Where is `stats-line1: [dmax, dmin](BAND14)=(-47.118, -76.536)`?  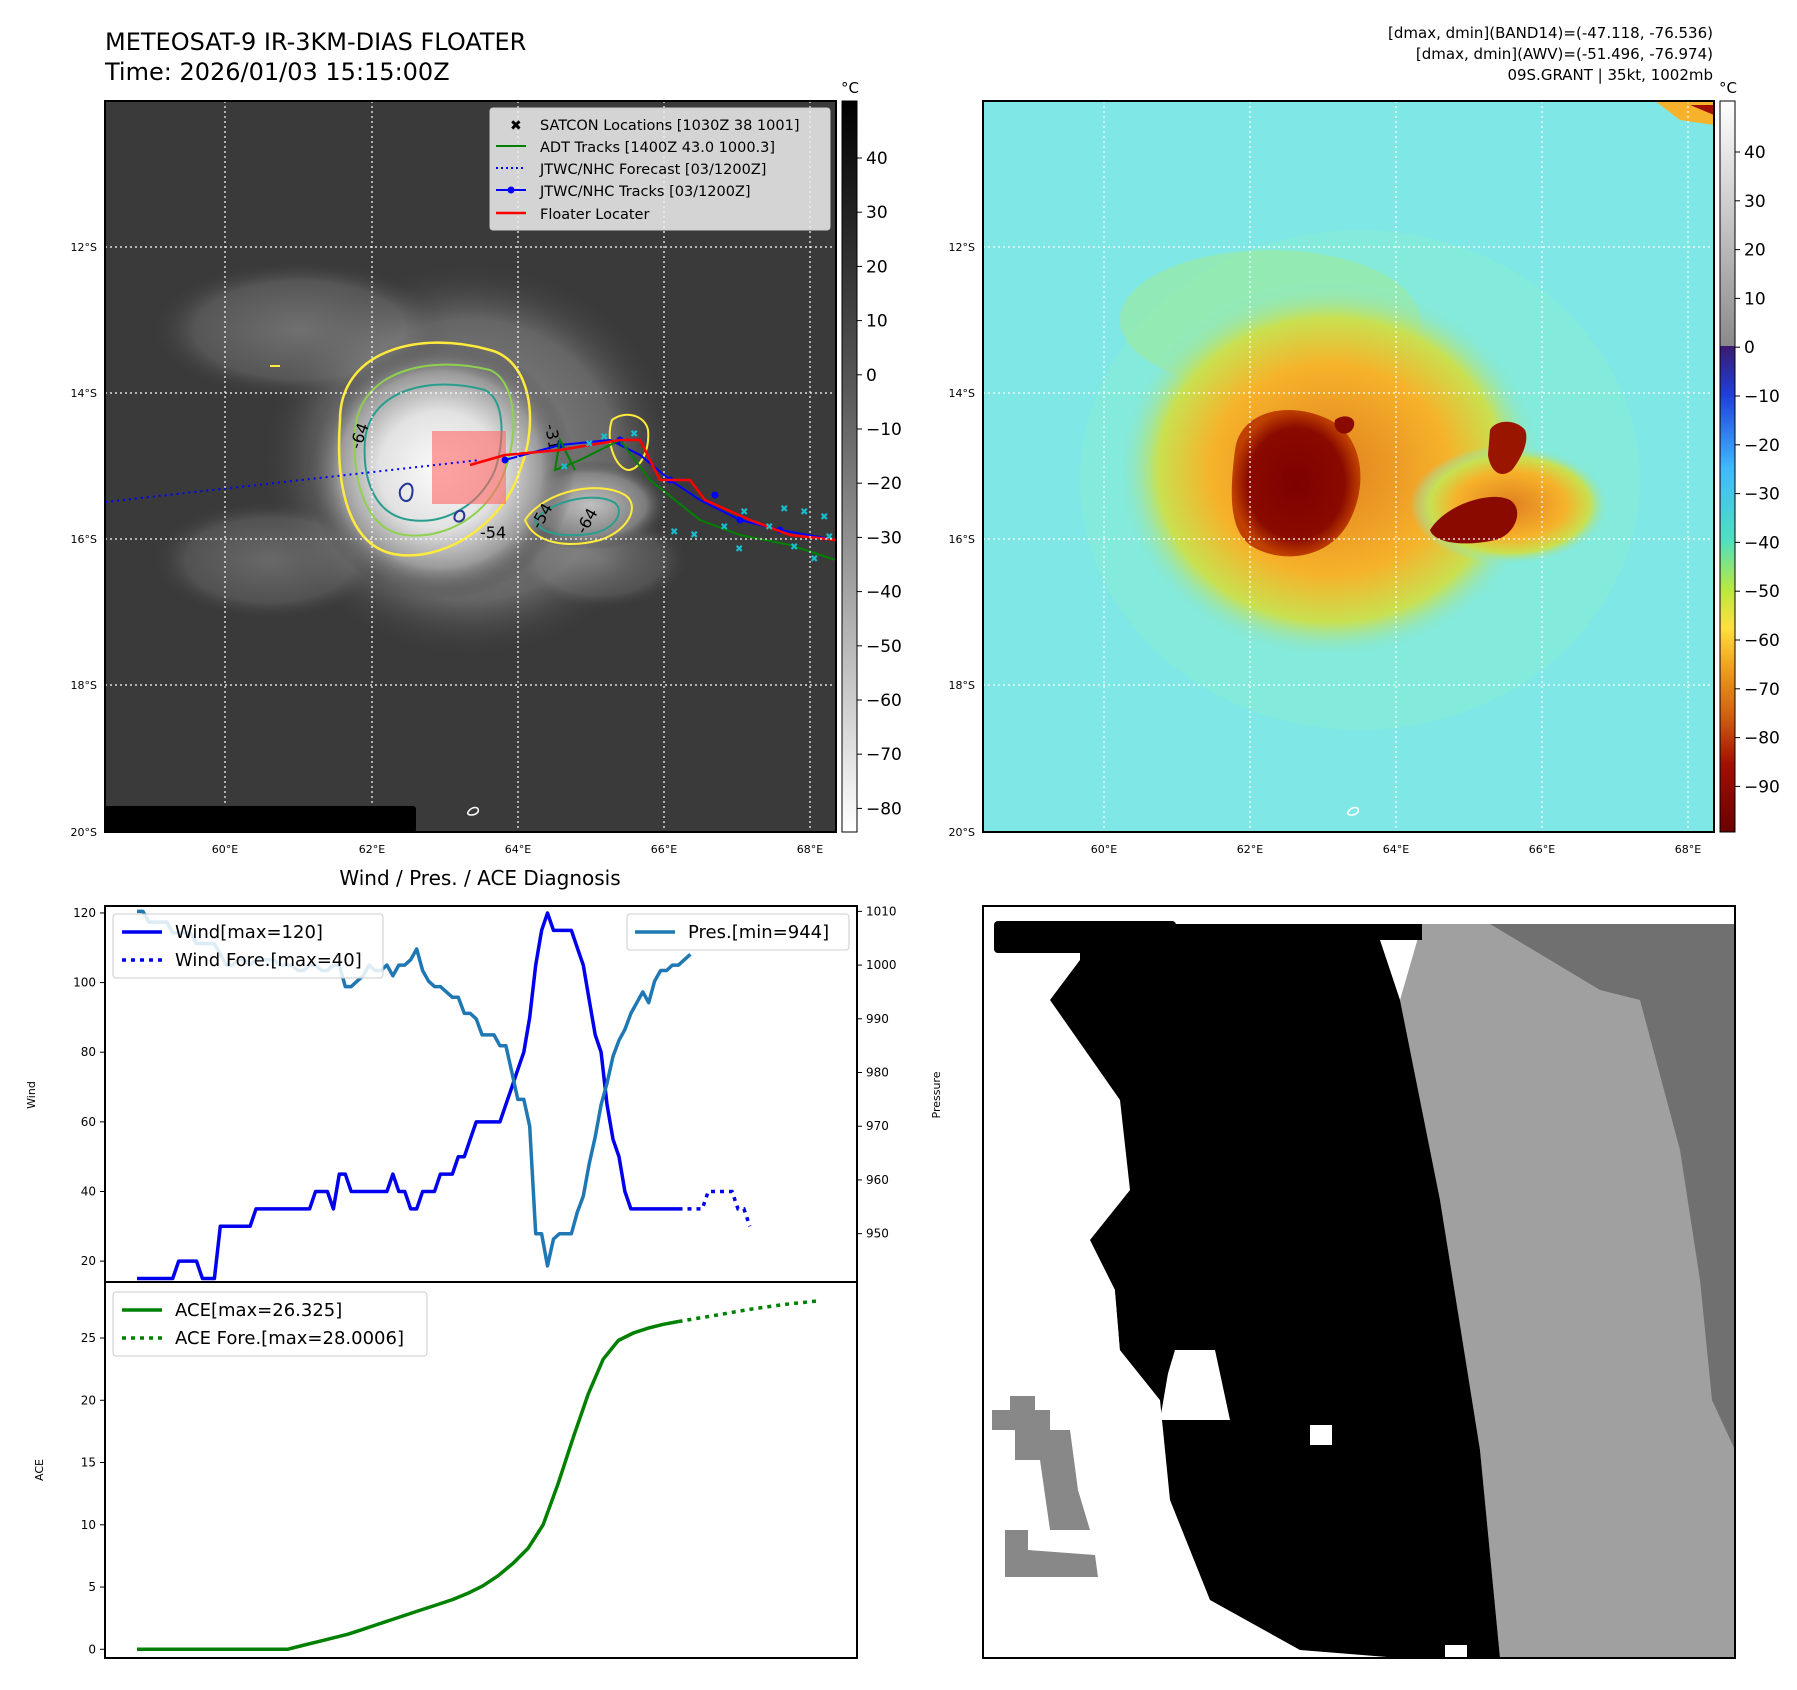 stats-line1: [dmax, dmin](BAND14)=(-47.118, -76.536) is located at coordinates (1550, 33).